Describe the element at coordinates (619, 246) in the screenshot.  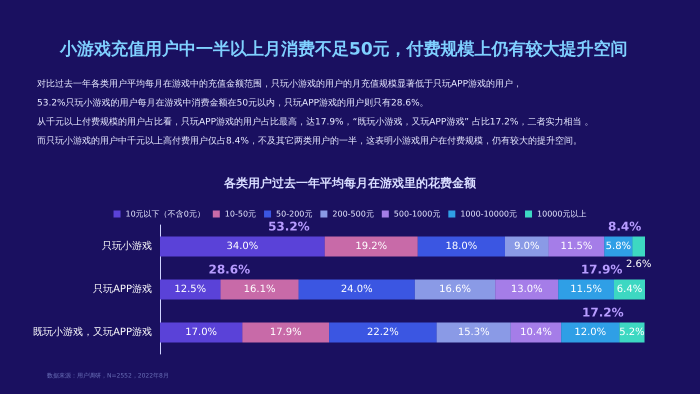
I see `data-label: 5.8%` at that location.